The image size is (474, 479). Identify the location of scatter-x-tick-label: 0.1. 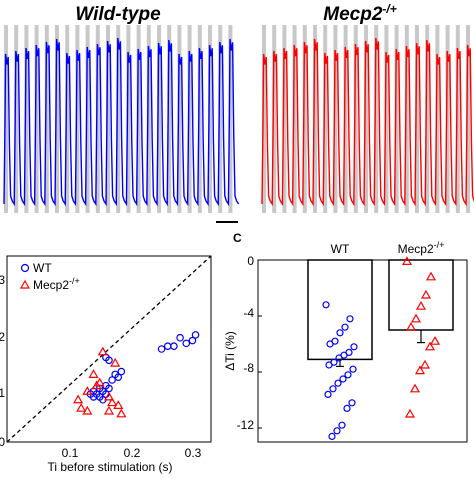
(70, 453).